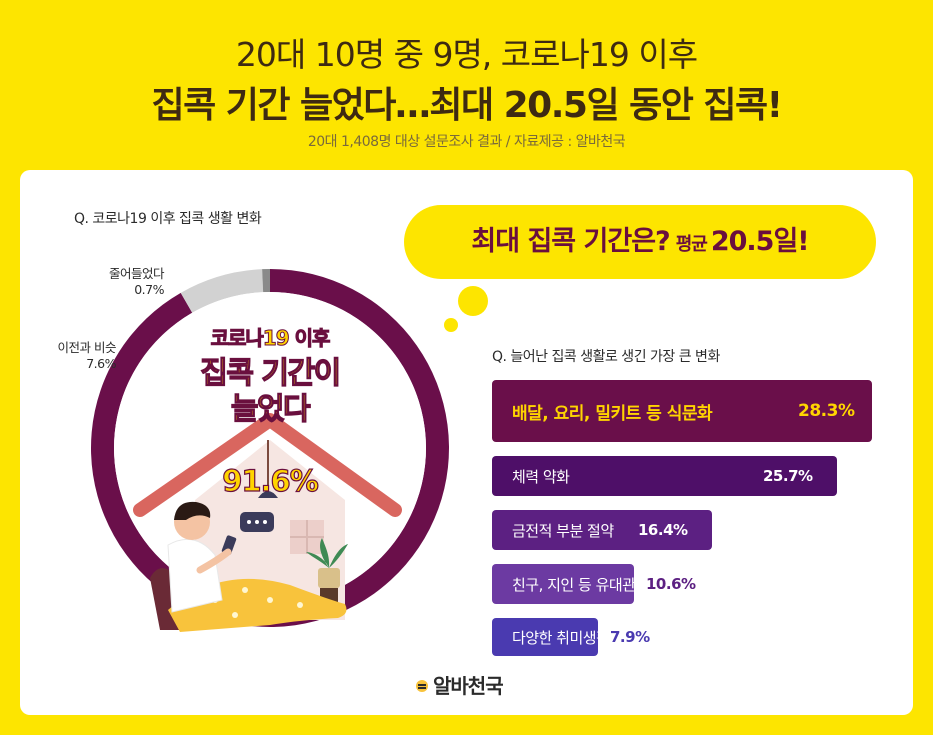 This screenshot has height=735, width=933. What do you see at coordinates (271, 480) in the screenshot?
I see `donut-center-value: 91.6%` at bounding box center [271, 480].